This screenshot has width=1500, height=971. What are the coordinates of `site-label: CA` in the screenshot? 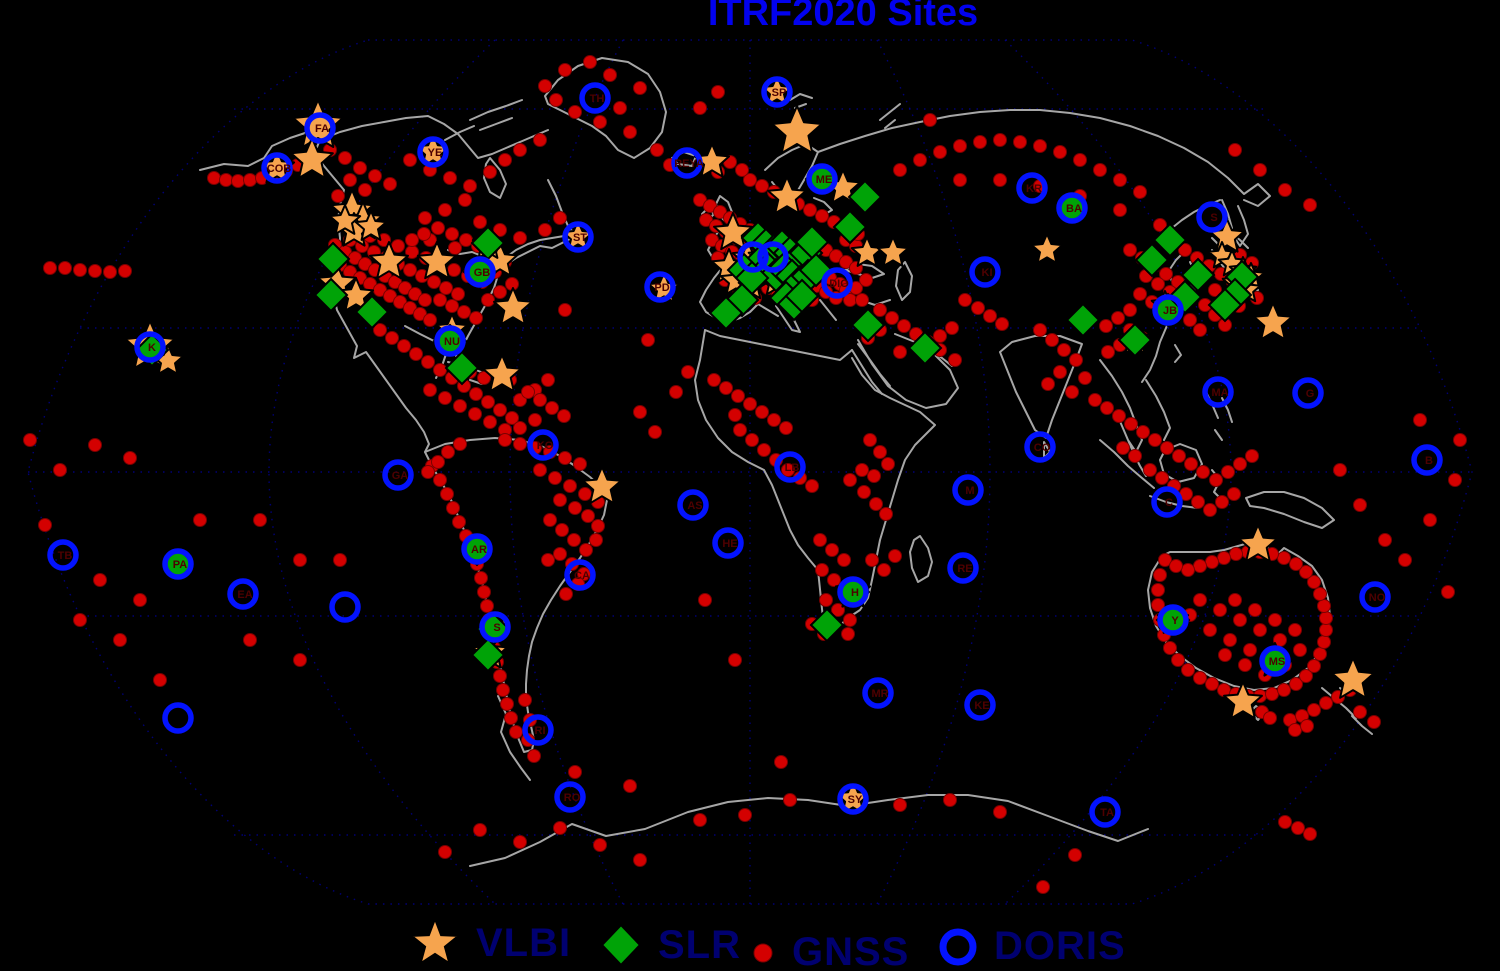 It's located at (582, 576).